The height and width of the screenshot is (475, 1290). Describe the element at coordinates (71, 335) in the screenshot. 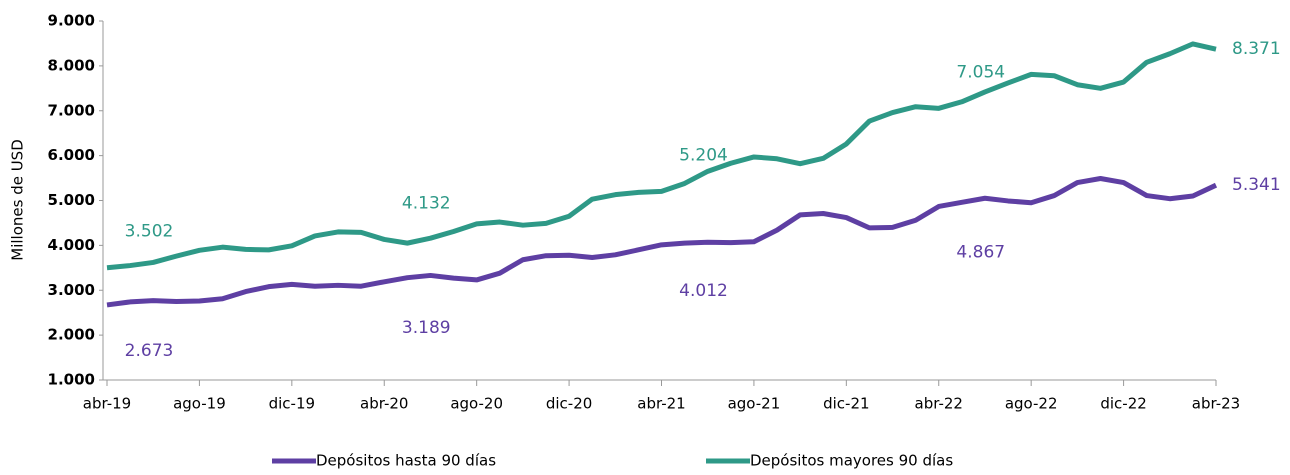

I see `y-tick-label: 2.000` at that location.